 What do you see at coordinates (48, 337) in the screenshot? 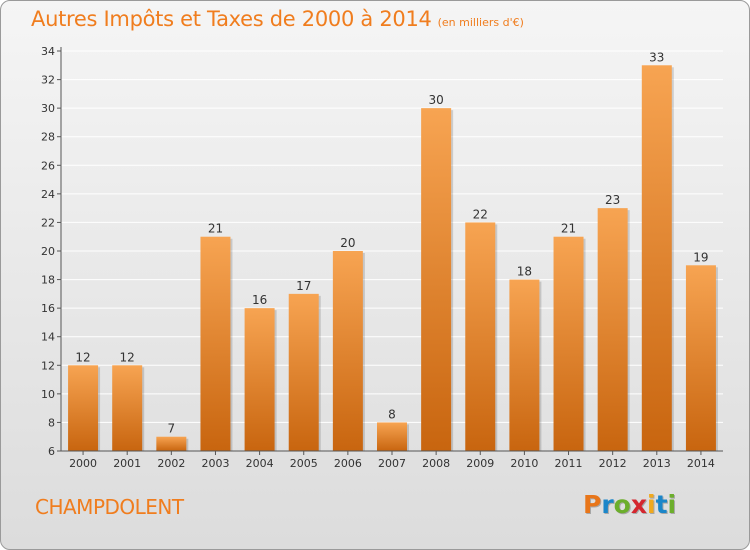
I see `y-tick-label: 14` at bounding box center [48, 337].